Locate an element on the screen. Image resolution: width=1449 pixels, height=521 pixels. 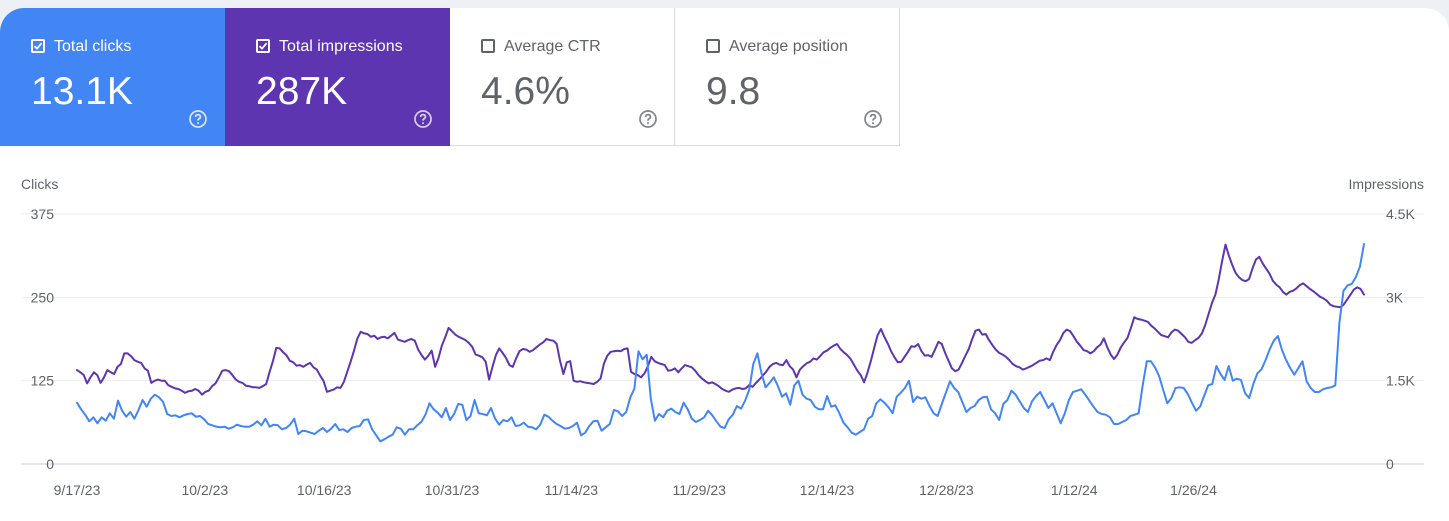
y-right-tick-label: 4.5K is located at coordinates (1400, 214).